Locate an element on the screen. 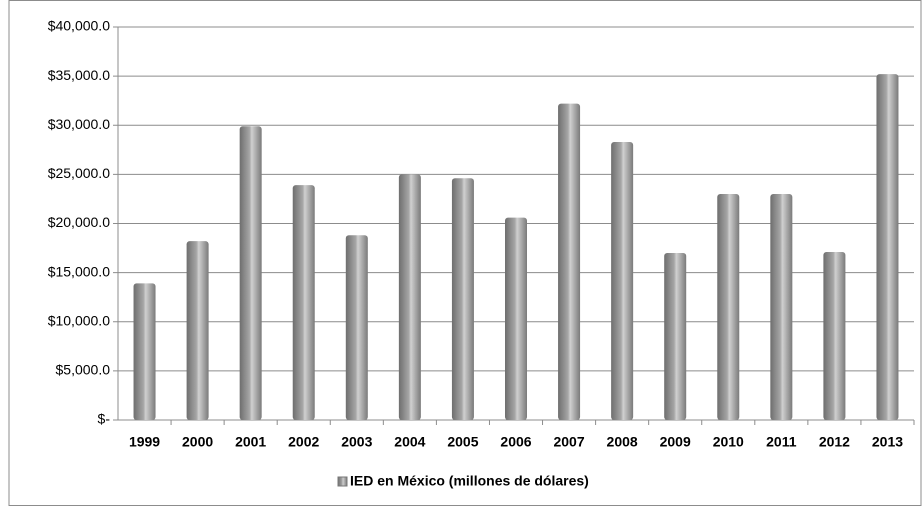 This screenshot has height=511, width=922. x-tick-label: 2009 is located at coordinates (675, 442).